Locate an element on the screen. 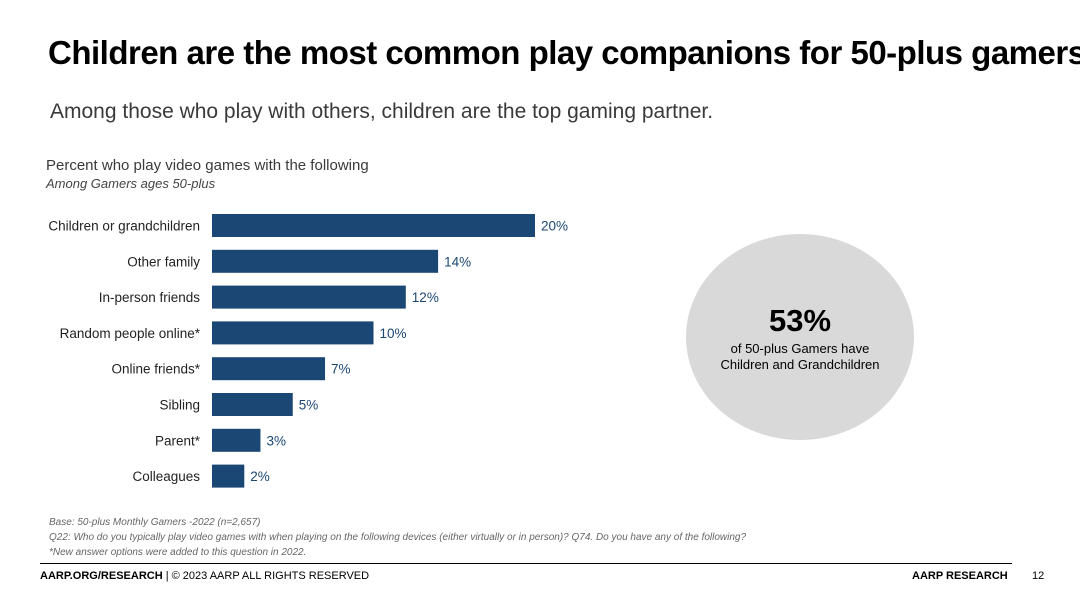 This screenshot has width=1080, height=608. category-label: Children or grandchildren is located at coordinates (124, 226).